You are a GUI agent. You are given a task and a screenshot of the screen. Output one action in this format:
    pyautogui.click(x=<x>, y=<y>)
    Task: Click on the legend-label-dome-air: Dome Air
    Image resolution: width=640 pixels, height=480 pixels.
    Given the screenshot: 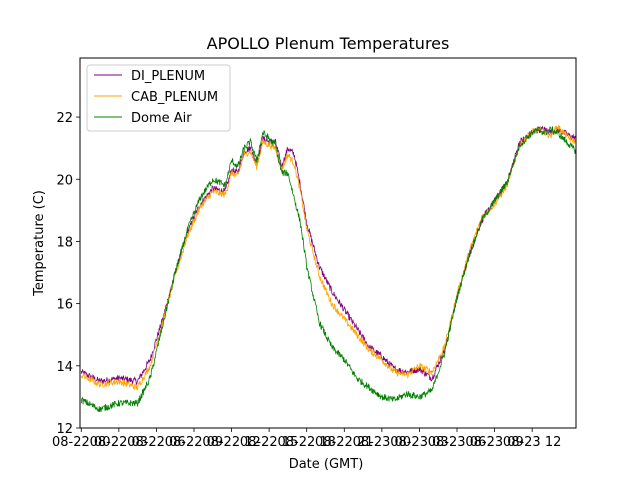 What is the action you would take?
    pyautogui.click(x=161, y=118)
    